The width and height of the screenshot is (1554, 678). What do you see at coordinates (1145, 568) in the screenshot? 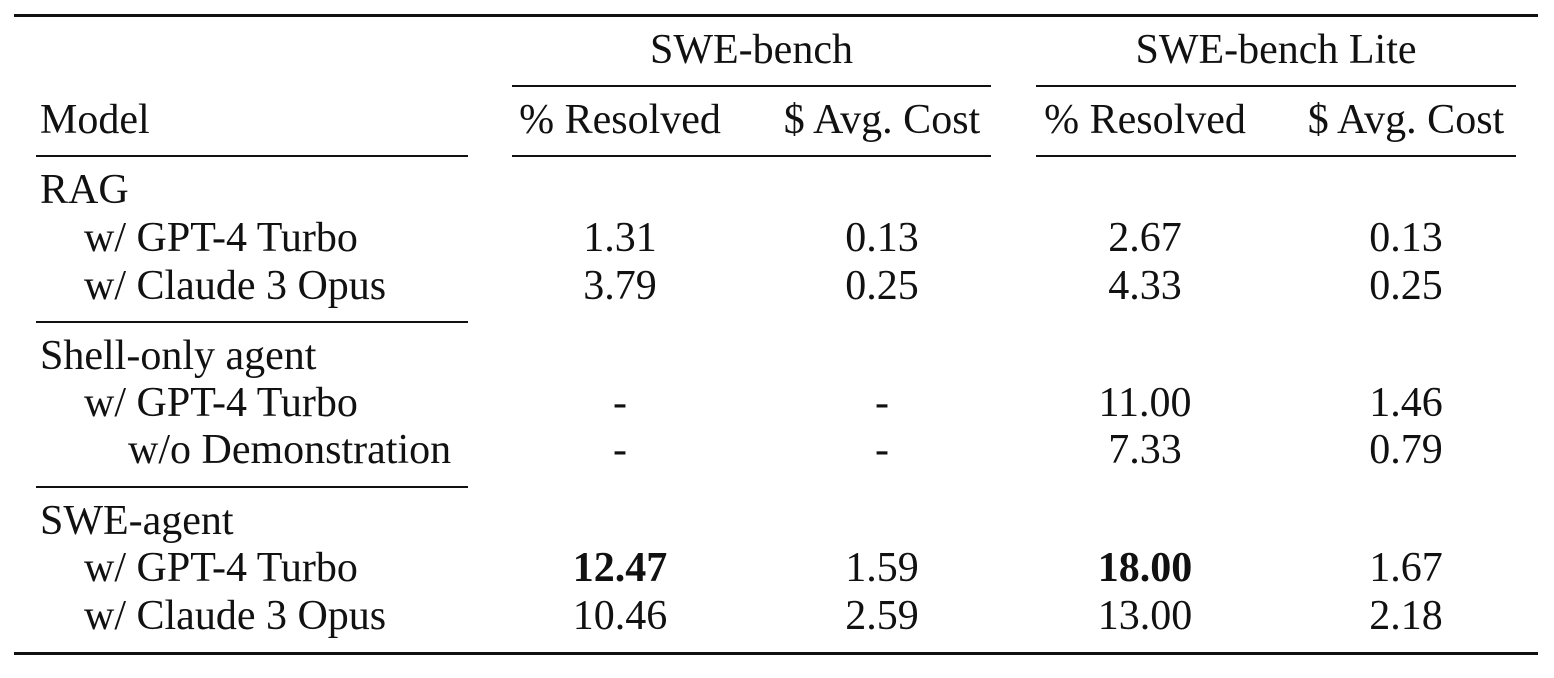
I see `table-cell-best: 18.00` at bounding box center [1145, 568].